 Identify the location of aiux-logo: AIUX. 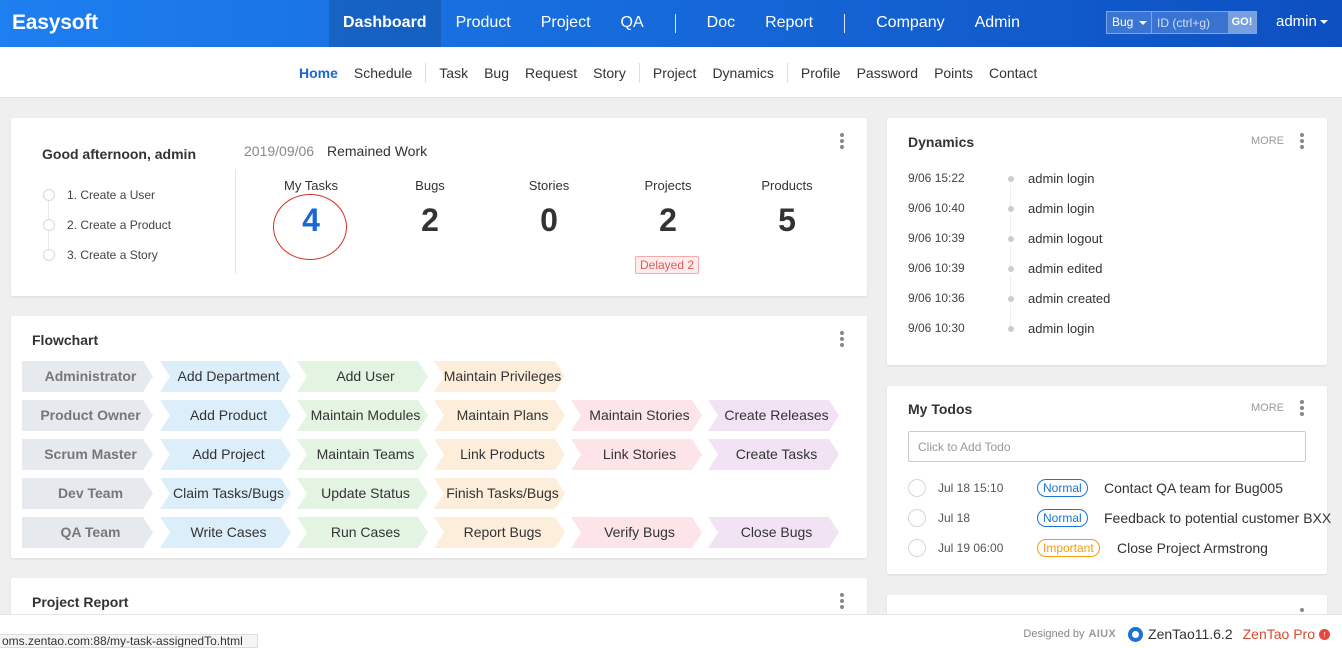
(1102, 634).